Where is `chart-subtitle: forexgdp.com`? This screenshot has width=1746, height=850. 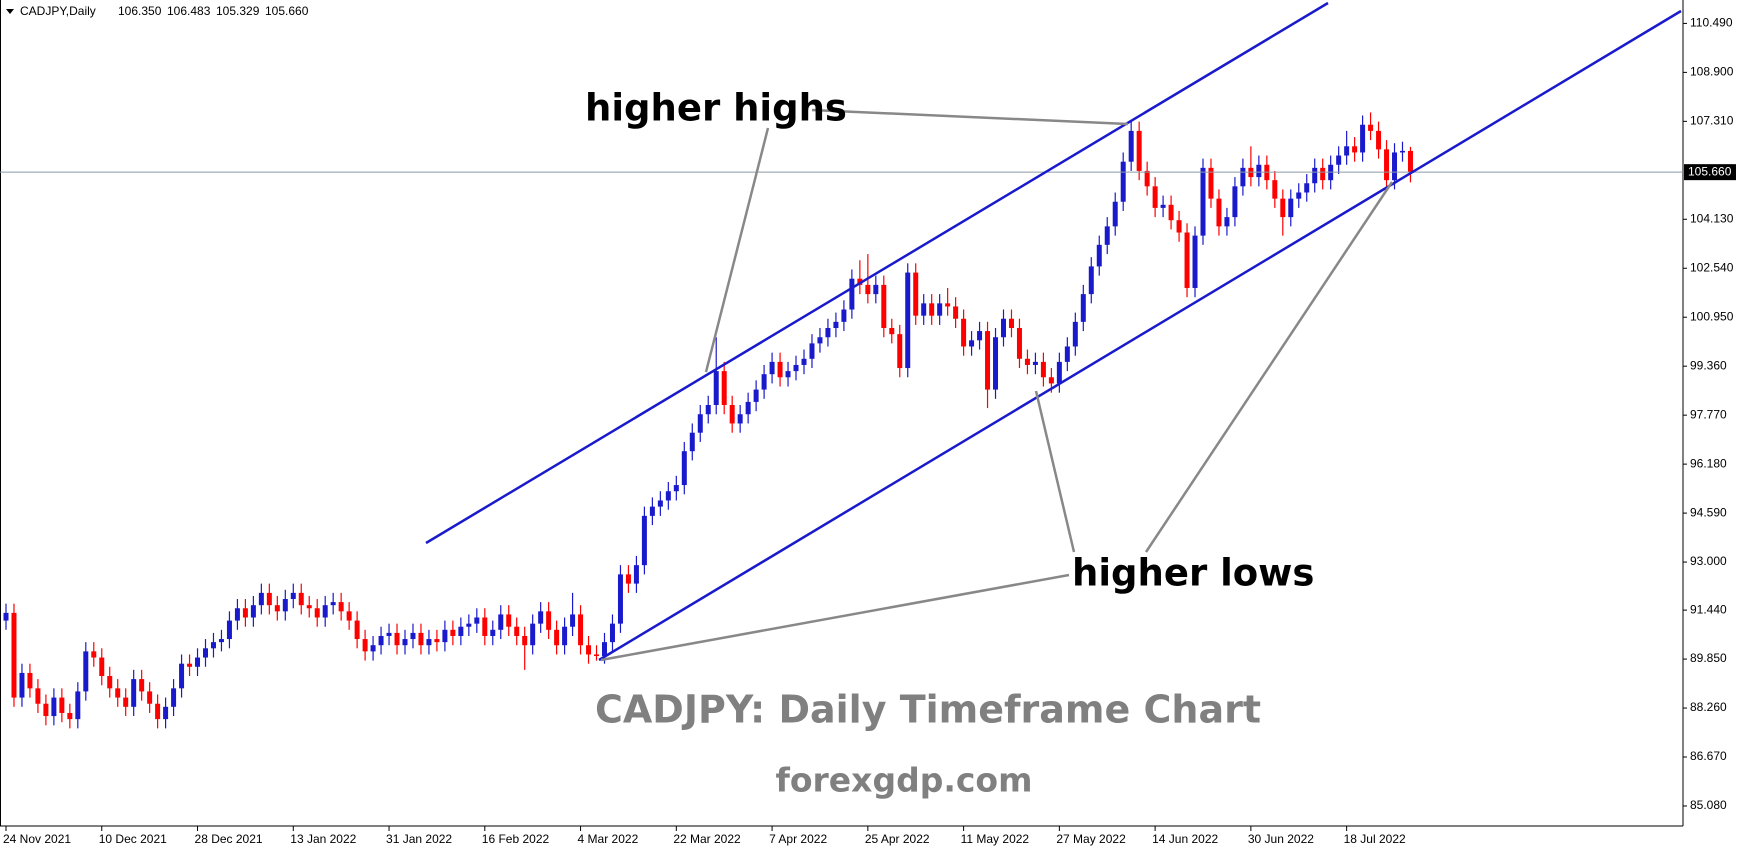
chart-subtitle: forexgdp.com is located at coordinates (904, 780).